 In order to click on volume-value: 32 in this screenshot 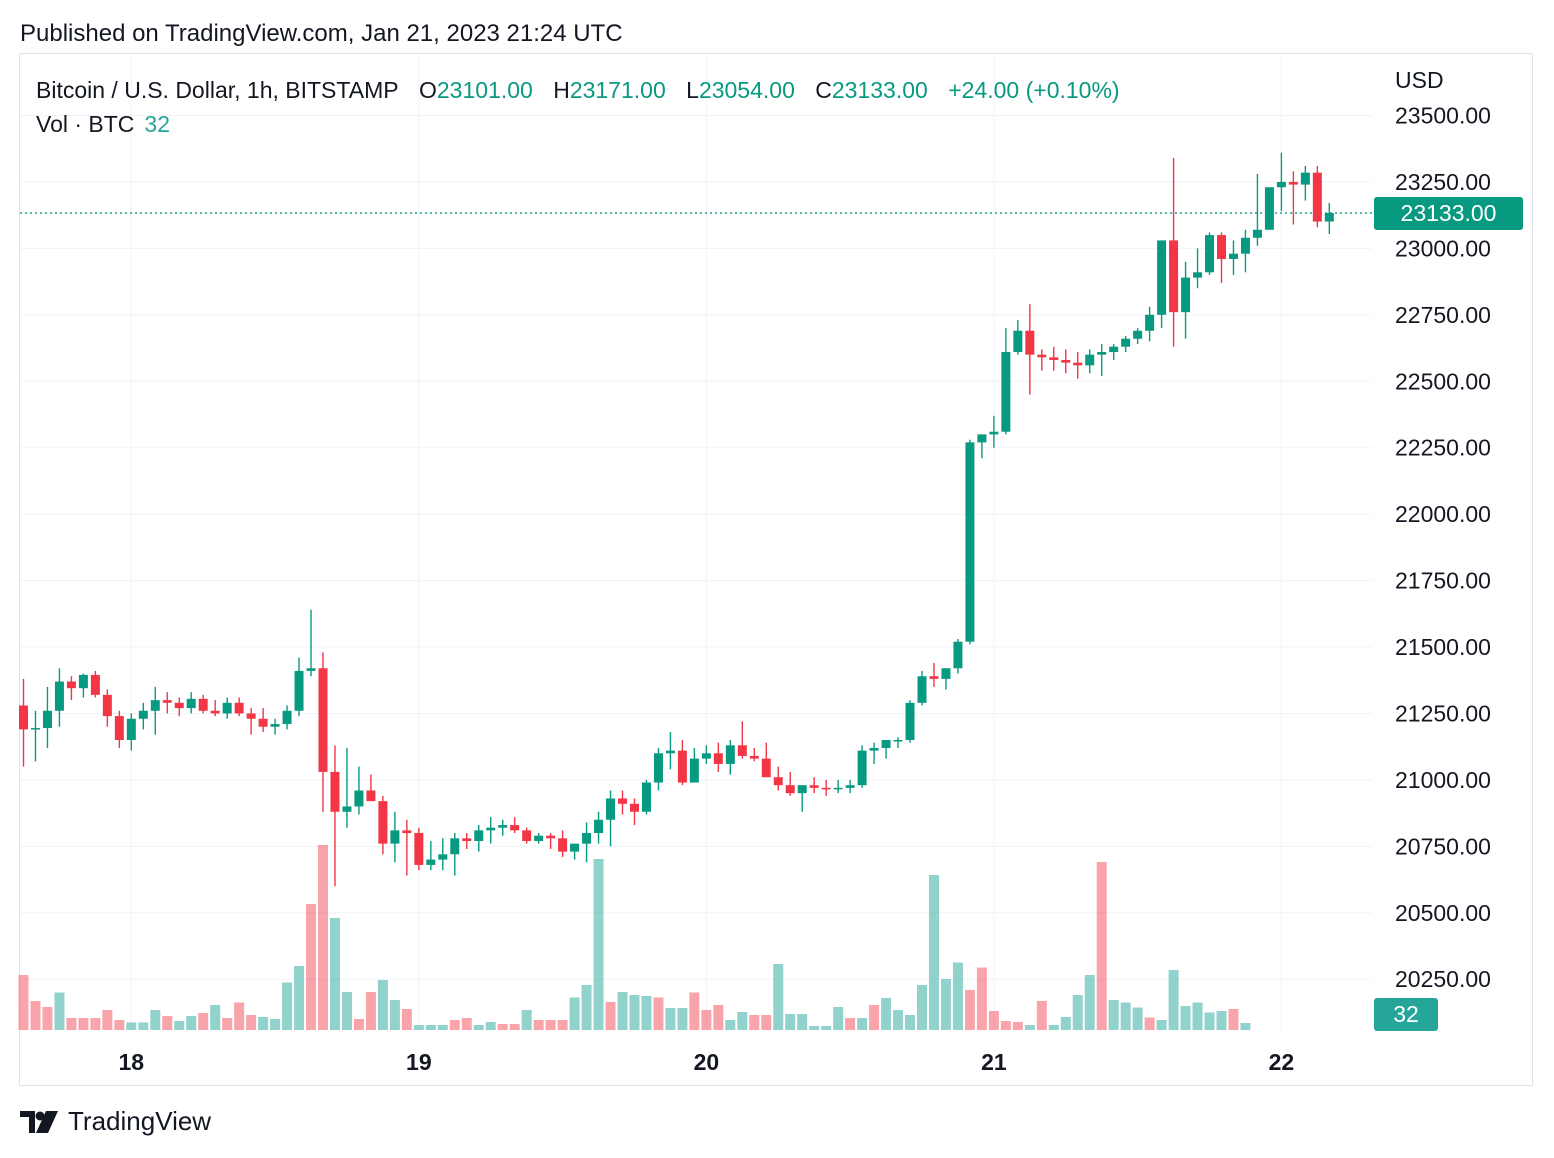, I will do `click(157, 124)`.